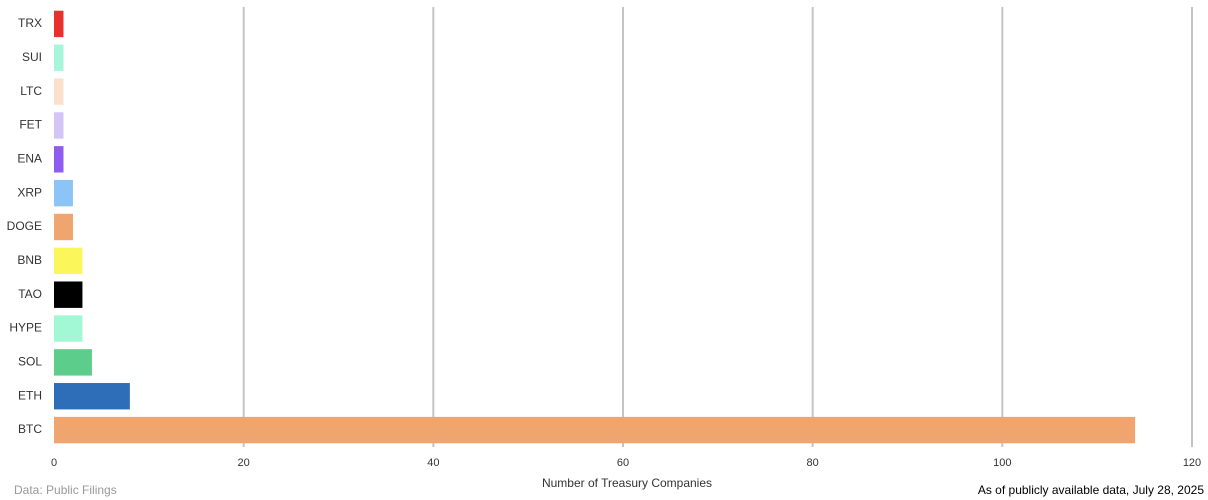  Describe the element at coordinates (65, 490) in the screenshot. I see `source: Data: Public Filings` at that location.